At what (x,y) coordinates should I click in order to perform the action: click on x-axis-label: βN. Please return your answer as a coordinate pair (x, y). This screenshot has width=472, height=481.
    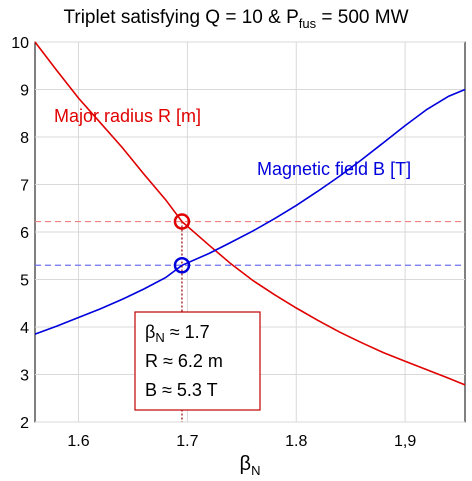
    Looking at the image, I should click on (250, 465).